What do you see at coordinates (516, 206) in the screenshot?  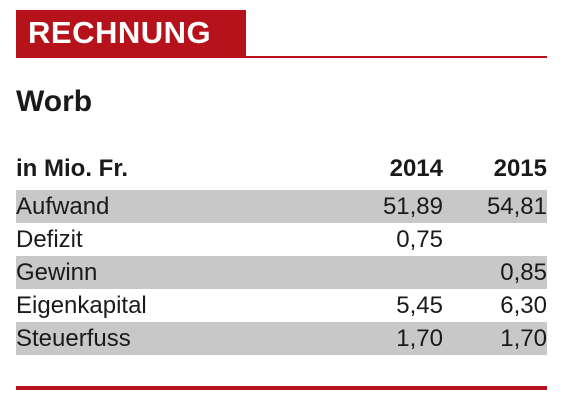 I see `cell-2015: 54,81` at bounding box center [516, 206].